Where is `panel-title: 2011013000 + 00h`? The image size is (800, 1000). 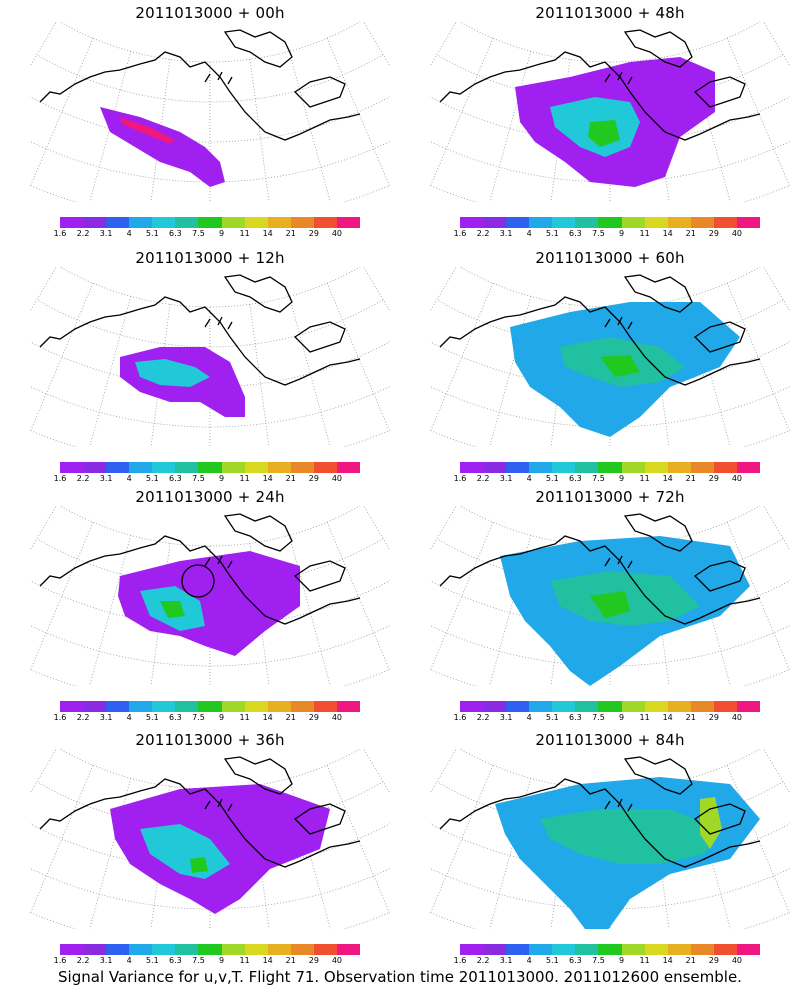 panel-title: 2011013000 + 00h is located at coordinates (210, 13).